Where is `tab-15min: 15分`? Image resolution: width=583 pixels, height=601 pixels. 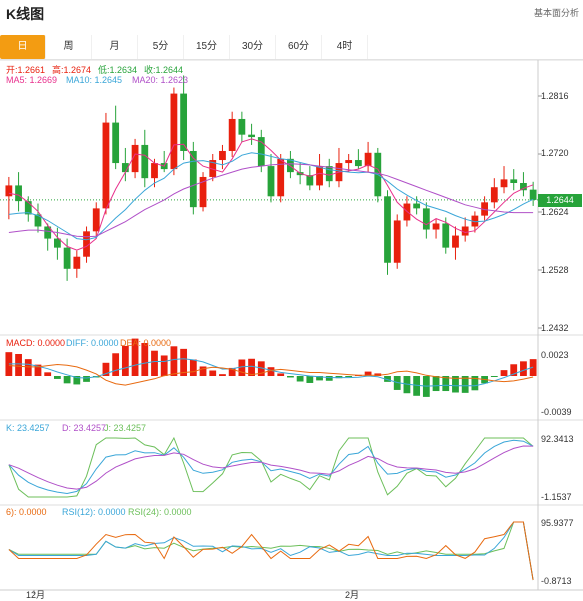 tab-15min: 15分 is located at coordinates (207, 47).